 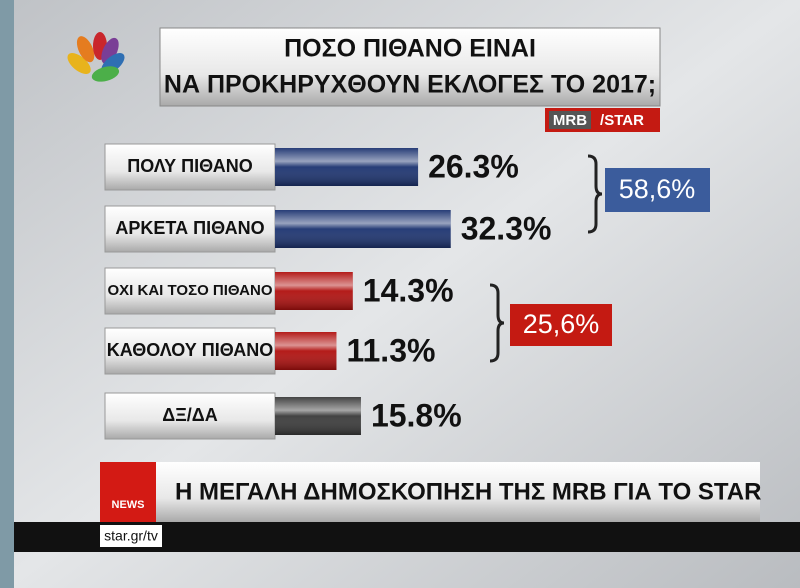 I want to click on category-label: ΟΧΙ ΚΑΙ ΤΟΣΟ ΠΙΘΑΝΟ, so click(x=190, y=290).